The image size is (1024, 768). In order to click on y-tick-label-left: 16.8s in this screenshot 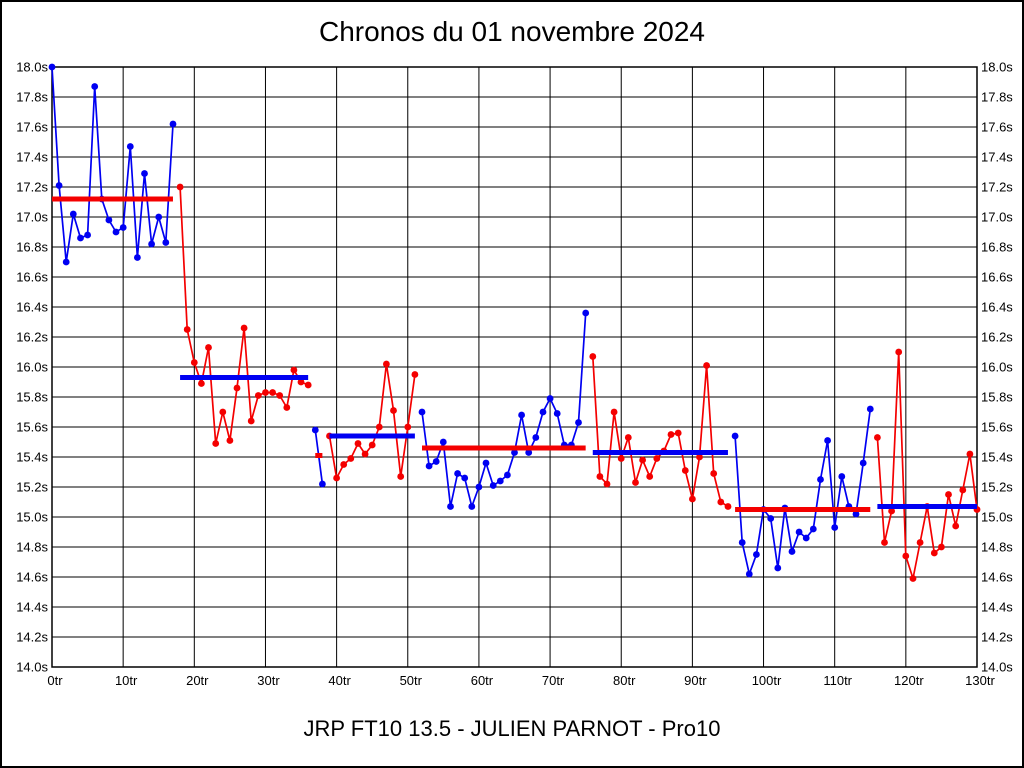, I will do `click(32, 247)`.